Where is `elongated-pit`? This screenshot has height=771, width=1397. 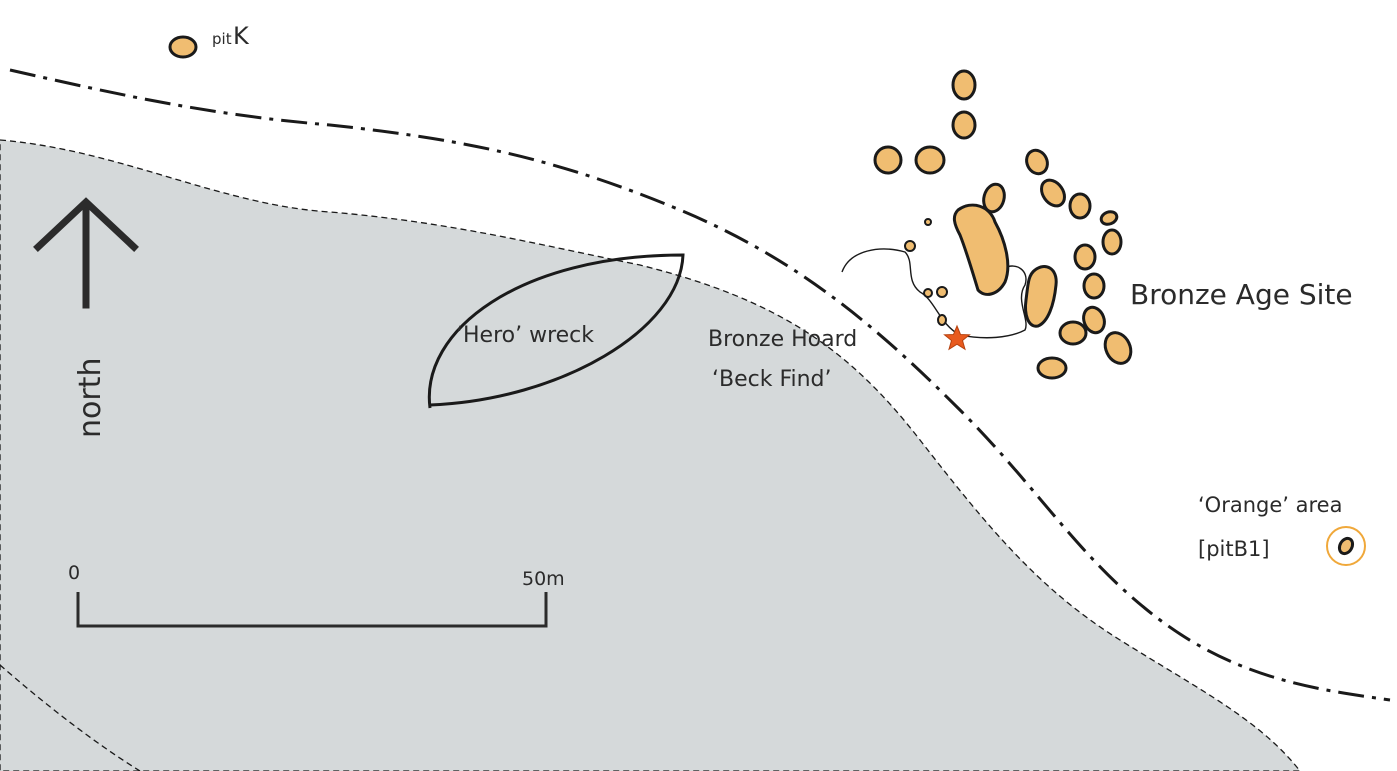 elongated-pit is located at coordinates (1041, 296).